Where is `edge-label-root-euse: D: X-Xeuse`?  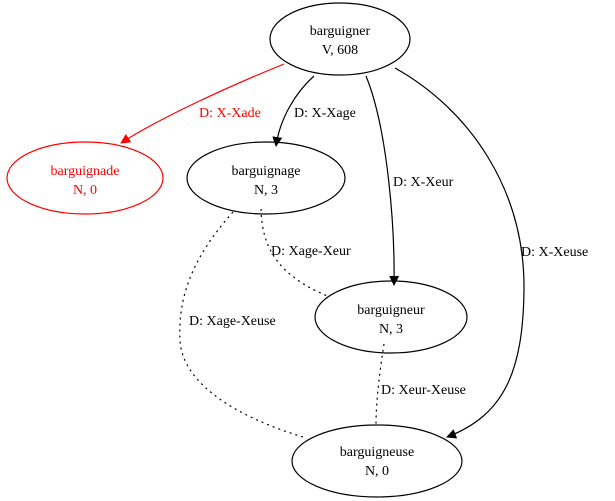
edge-label-root-euse: D: X-Xeuse is located at coordinates (554, 252).